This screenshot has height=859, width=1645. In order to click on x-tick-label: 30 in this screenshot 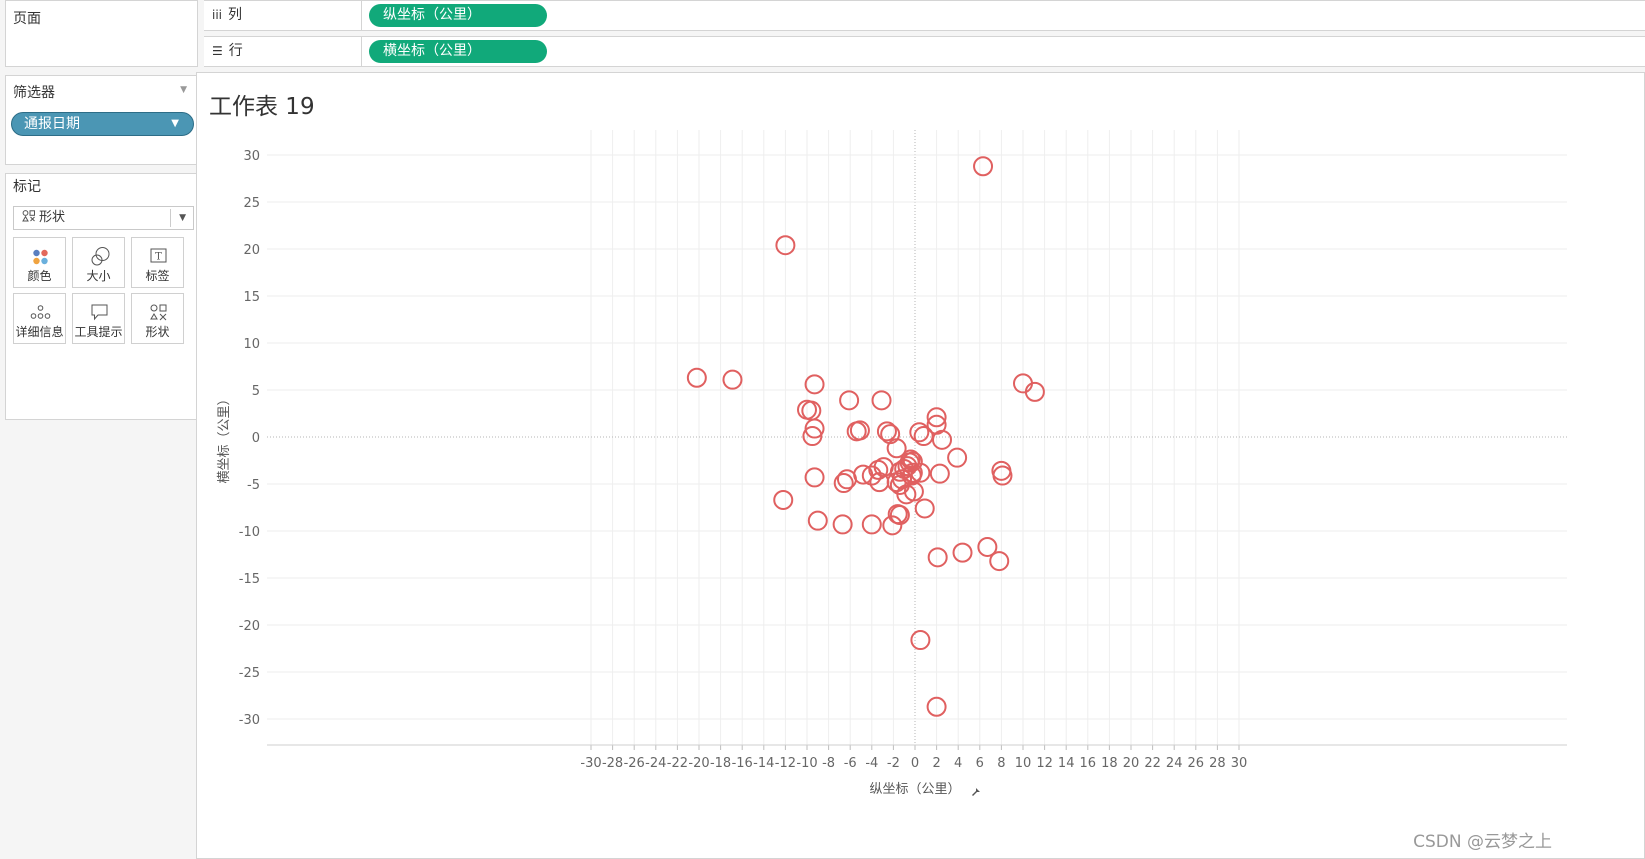, I will do `click(1239, 763)`.